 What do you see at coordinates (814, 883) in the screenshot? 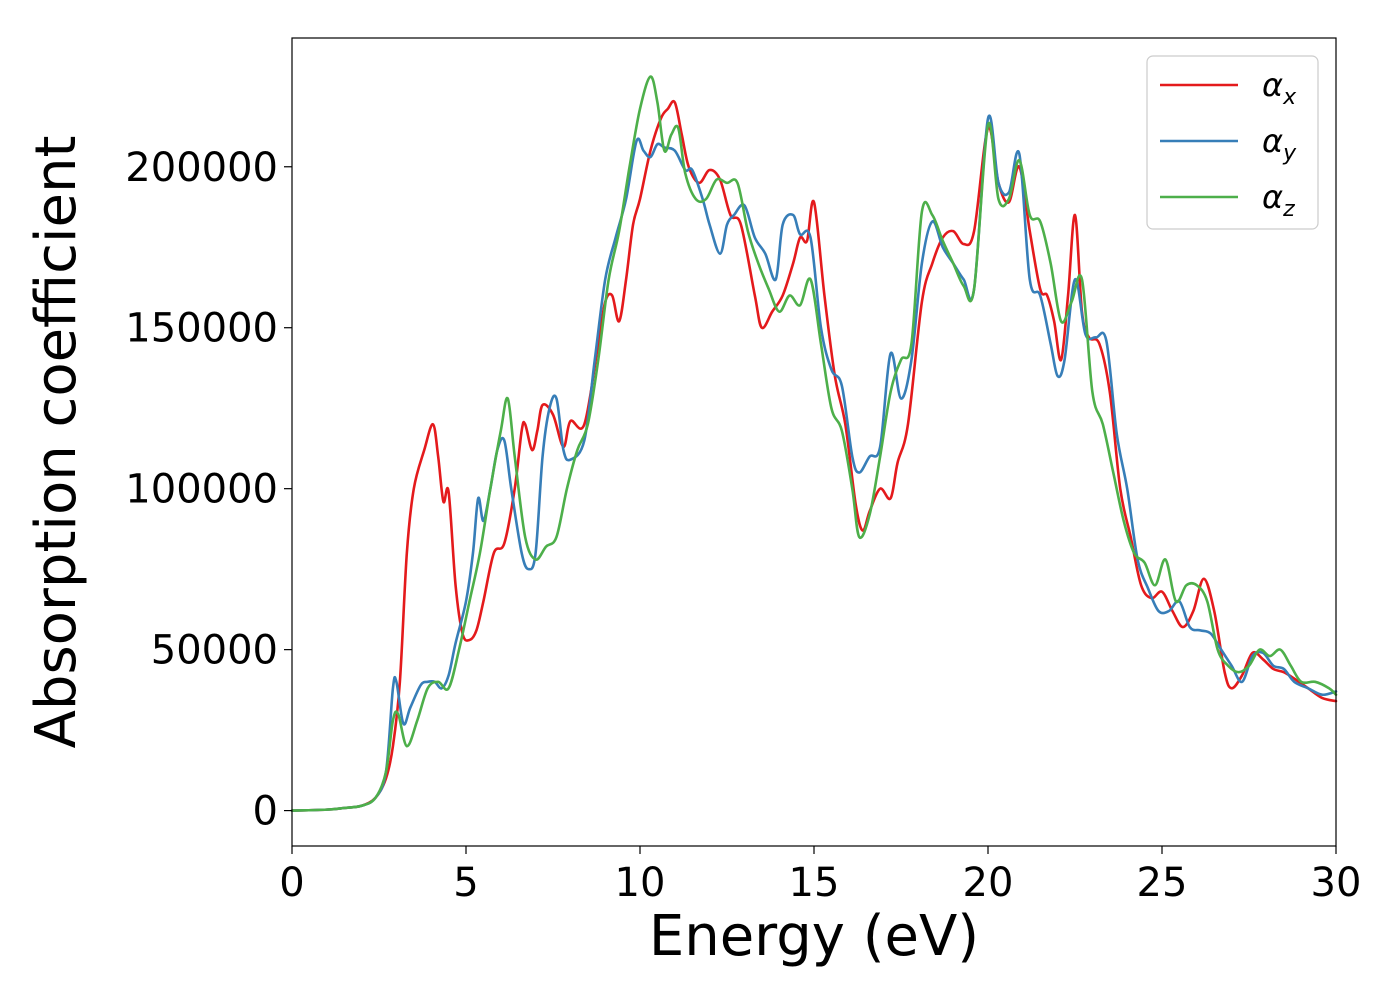
I see `x-tick-label: 15` at bounding box center [814, 883].